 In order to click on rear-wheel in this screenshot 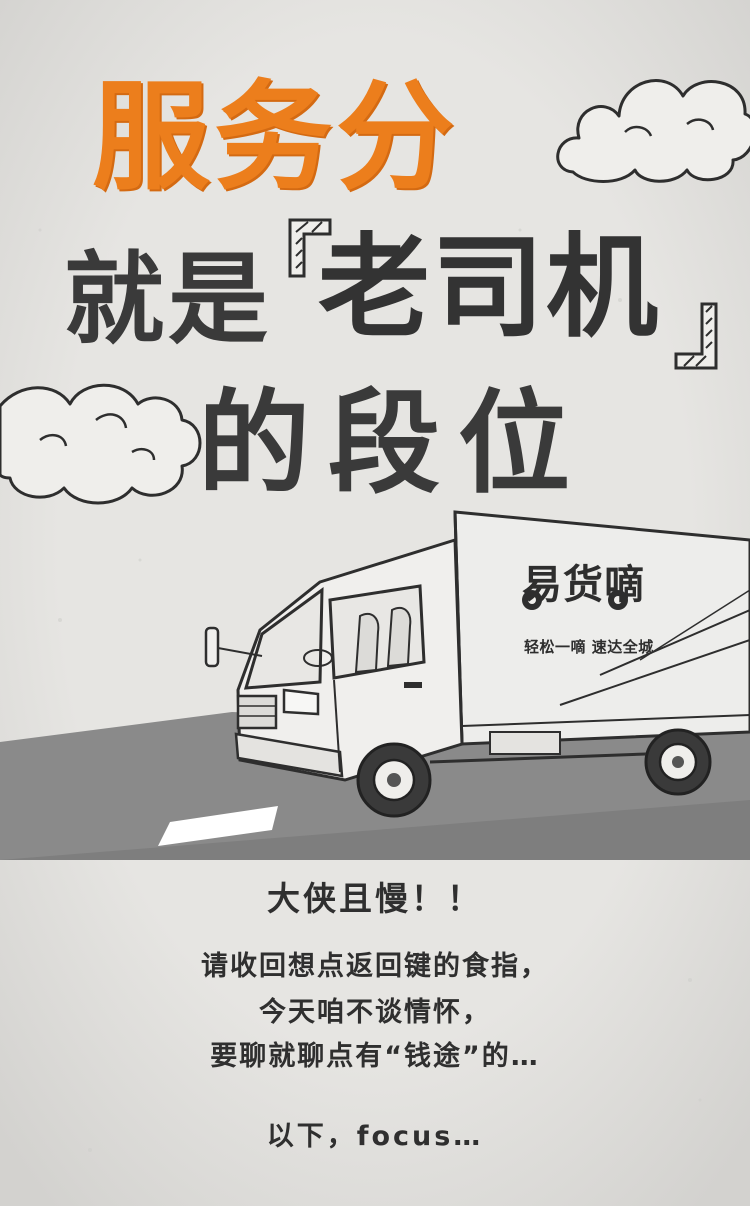, I will do `click(678, 762)`.